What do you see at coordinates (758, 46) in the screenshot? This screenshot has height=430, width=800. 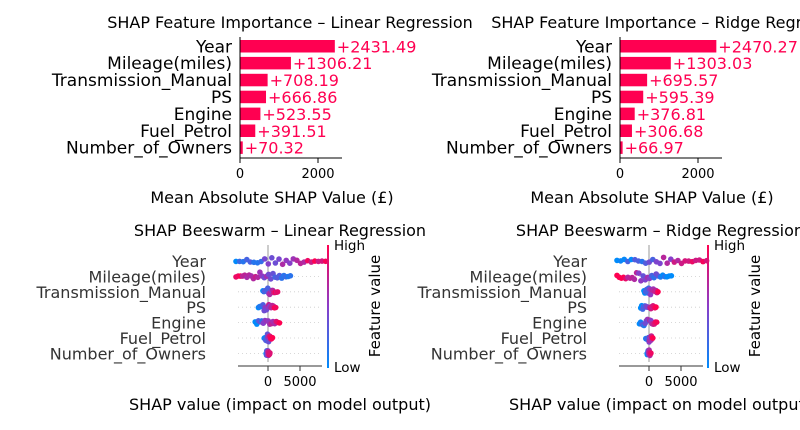 I see `data-label: +2470.27` at bounding box center [758, 46].